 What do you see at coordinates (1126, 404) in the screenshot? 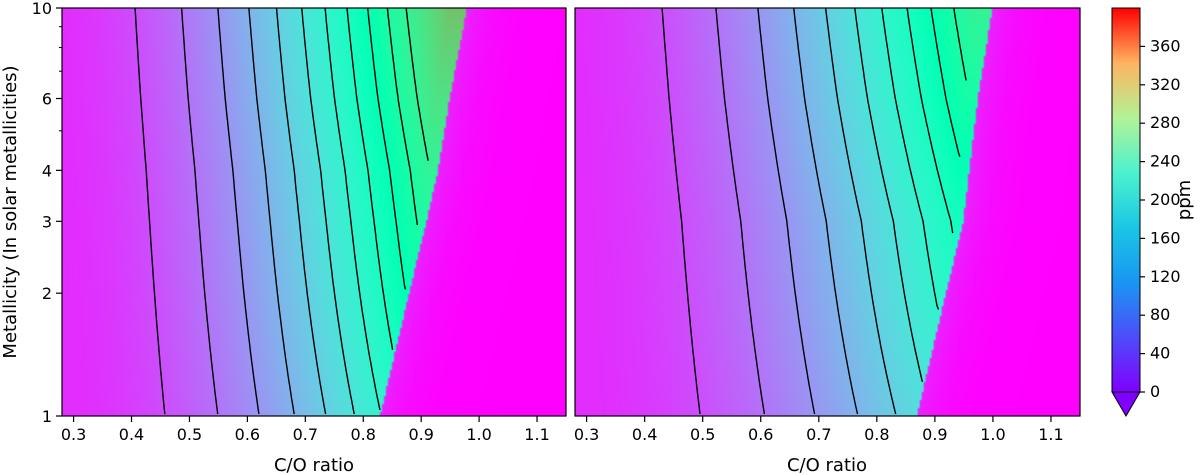
I see `colorbar-min-extension` at bounding box center [1126, 404].